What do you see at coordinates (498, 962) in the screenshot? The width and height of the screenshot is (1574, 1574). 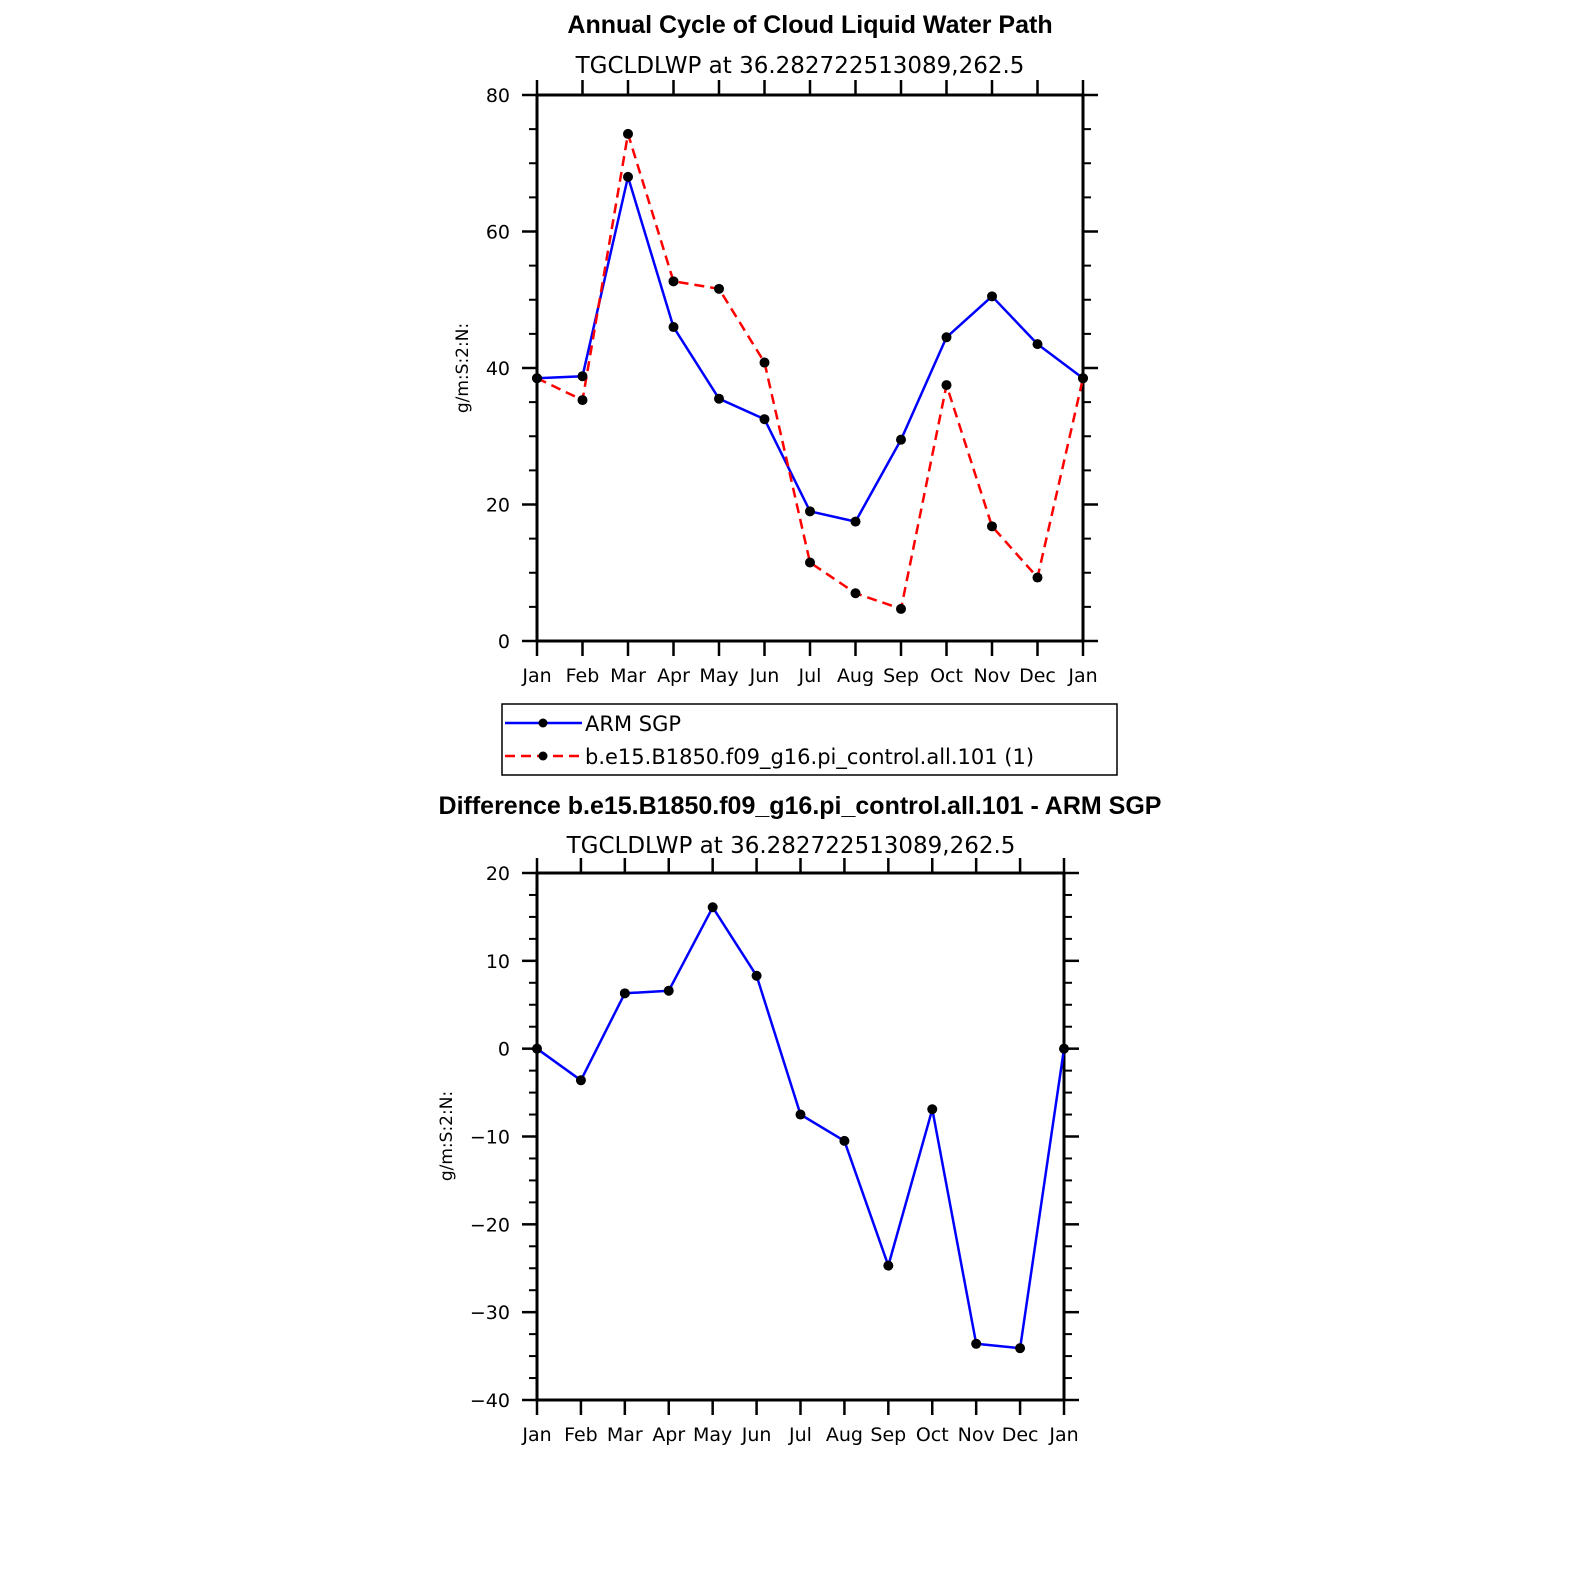 I see `y-tick-label: 10` at bounding box center [498, 962].